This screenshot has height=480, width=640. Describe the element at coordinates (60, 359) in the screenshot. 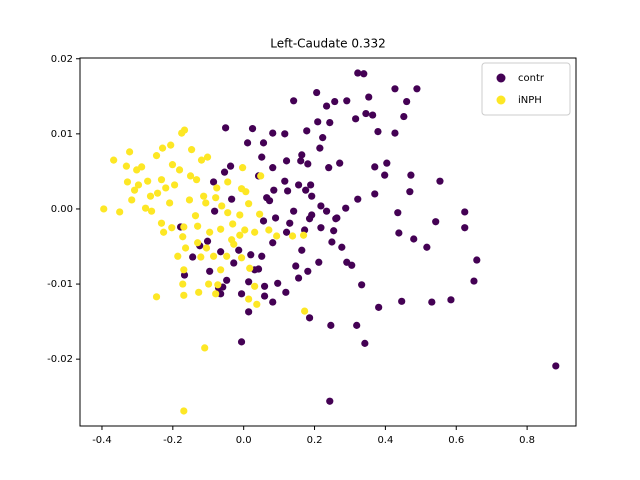

I see `y-tick-label: -0.02` at that location.